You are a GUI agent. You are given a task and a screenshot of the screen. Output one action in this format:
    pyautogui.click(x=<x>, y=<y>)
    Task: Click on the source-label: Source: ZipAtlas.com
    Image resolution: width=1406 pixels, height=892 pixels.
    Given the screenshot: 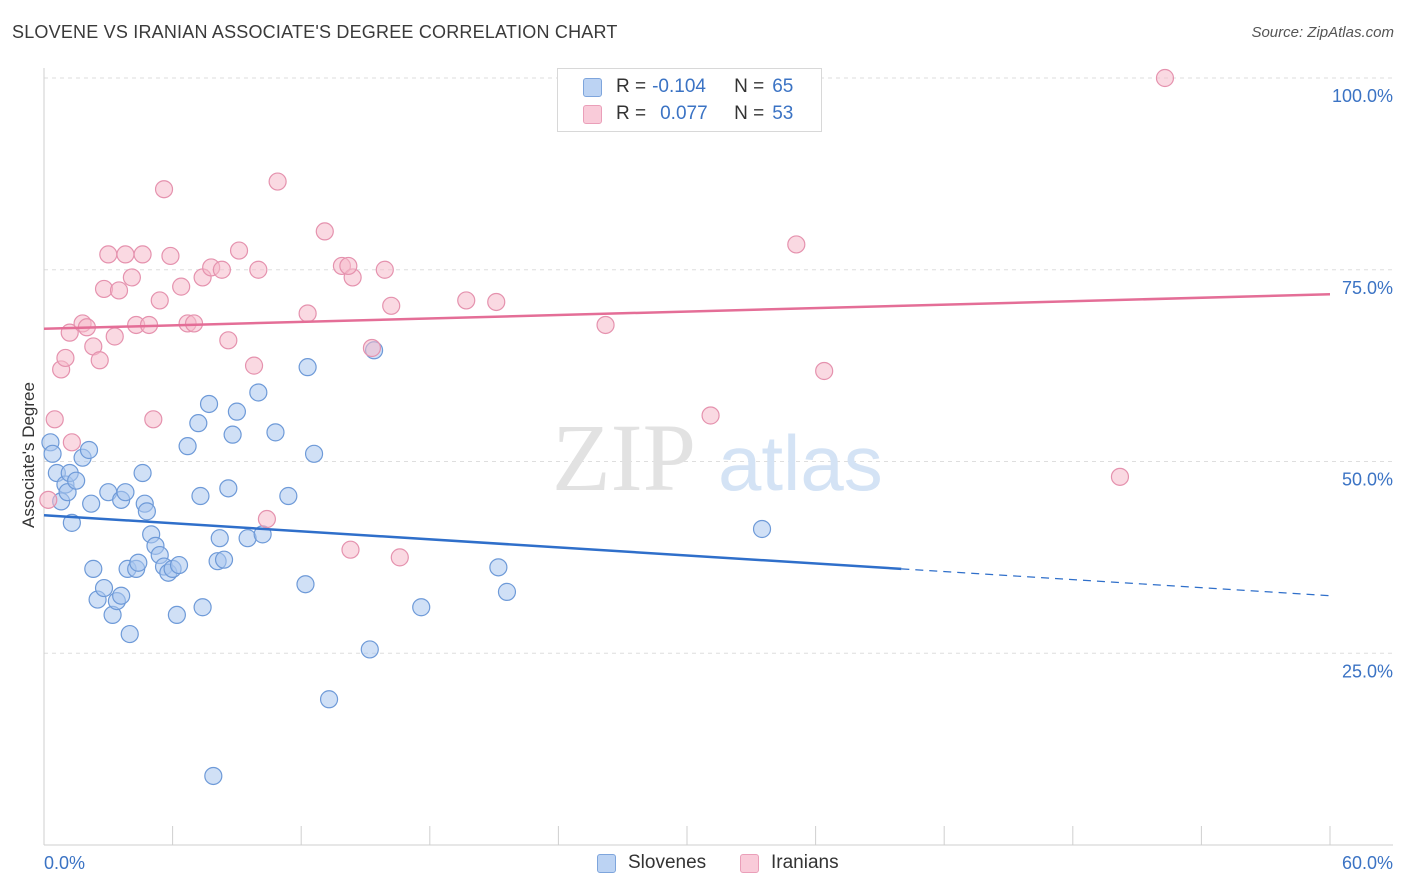 What is the action you would take?
    pyautogui.click(x=1322, y=32)
    